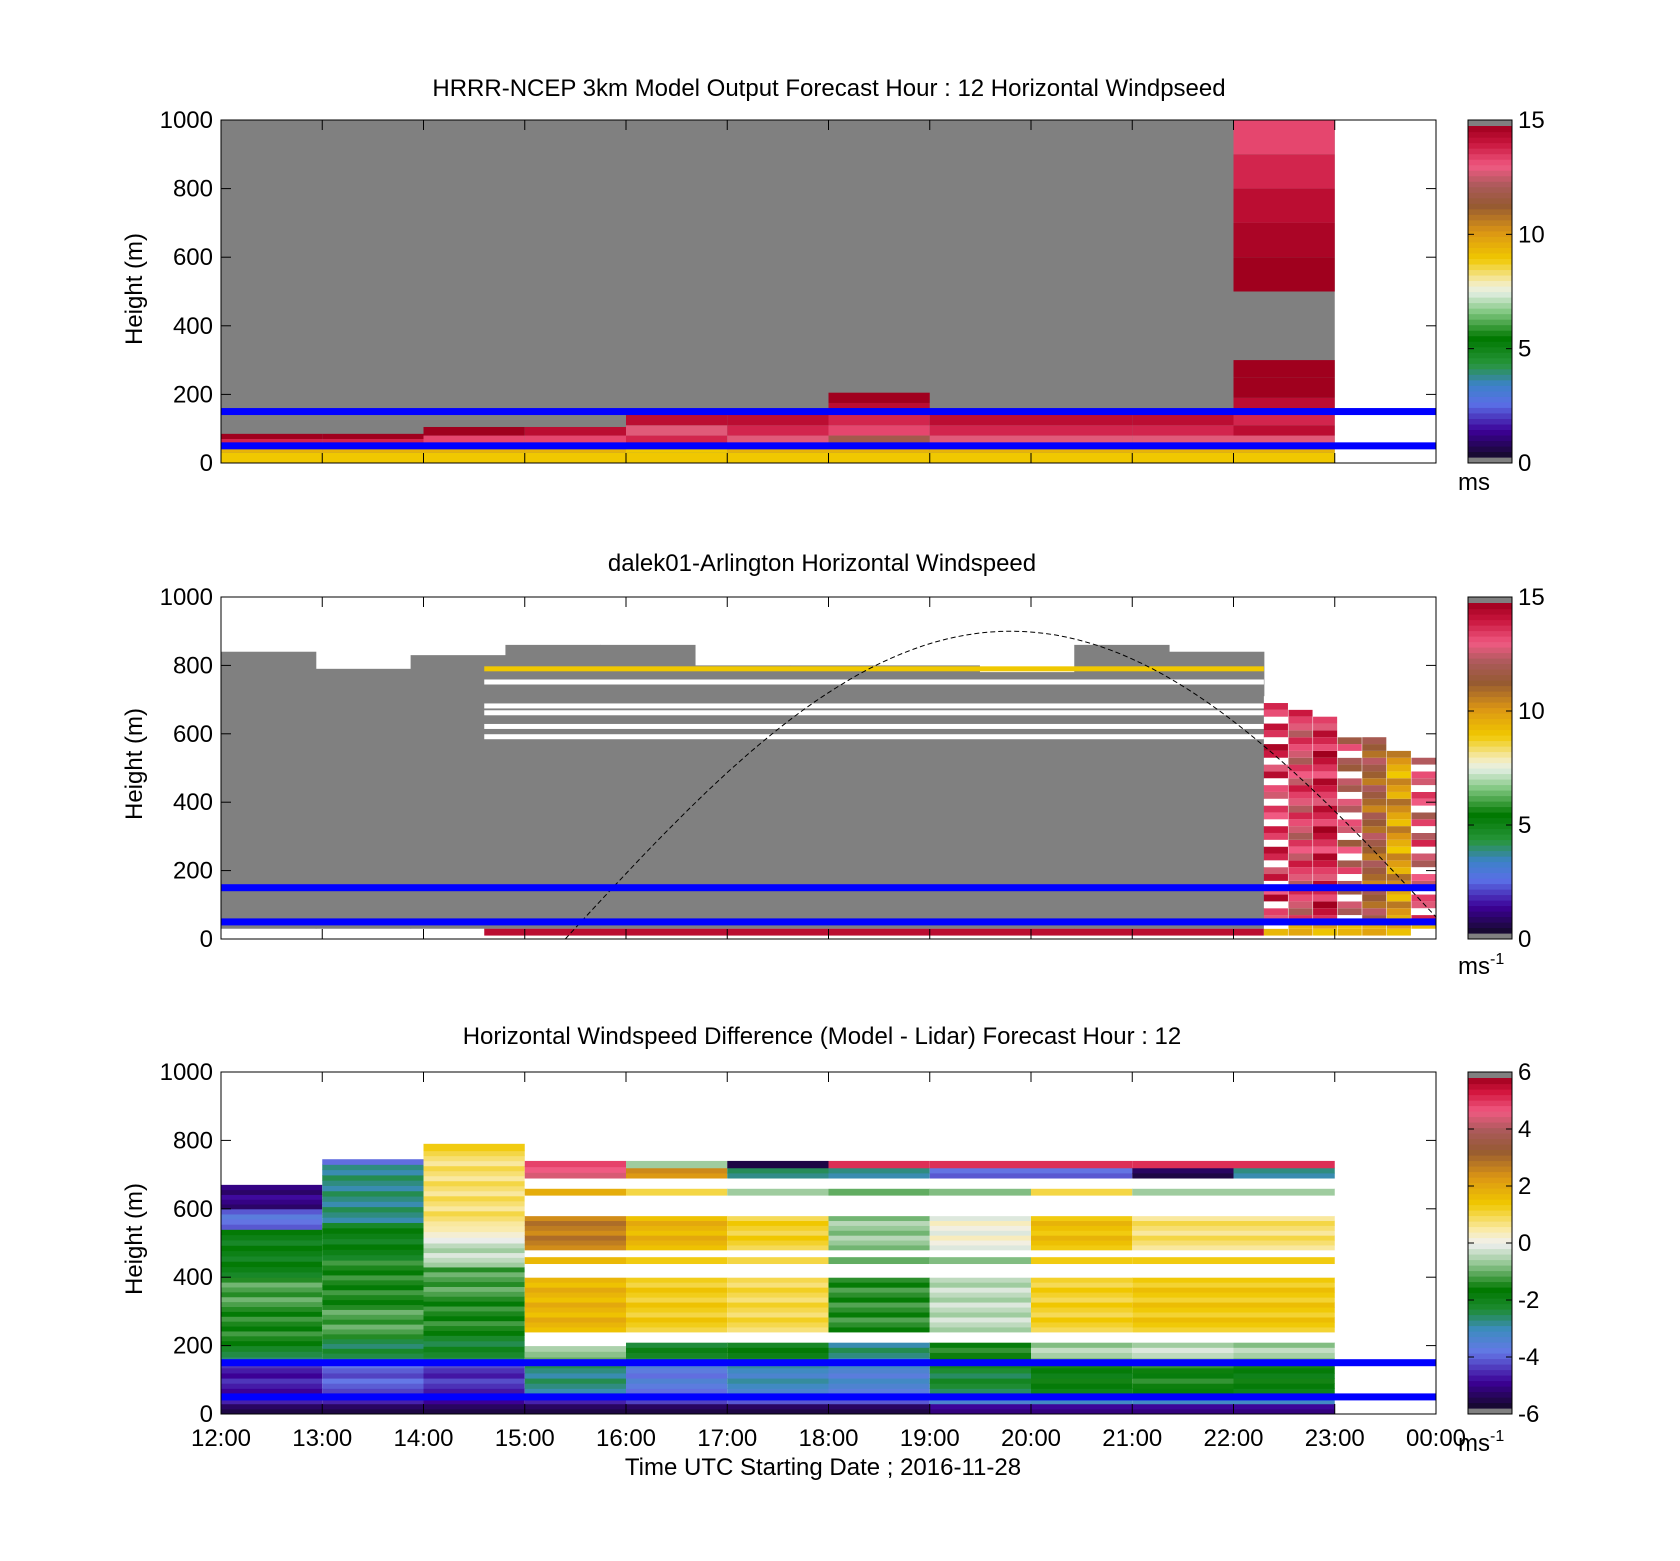 The width and height of the screenshot is (1680, 1561). I want to click on y-tick-label: 400, so click(193, 326).